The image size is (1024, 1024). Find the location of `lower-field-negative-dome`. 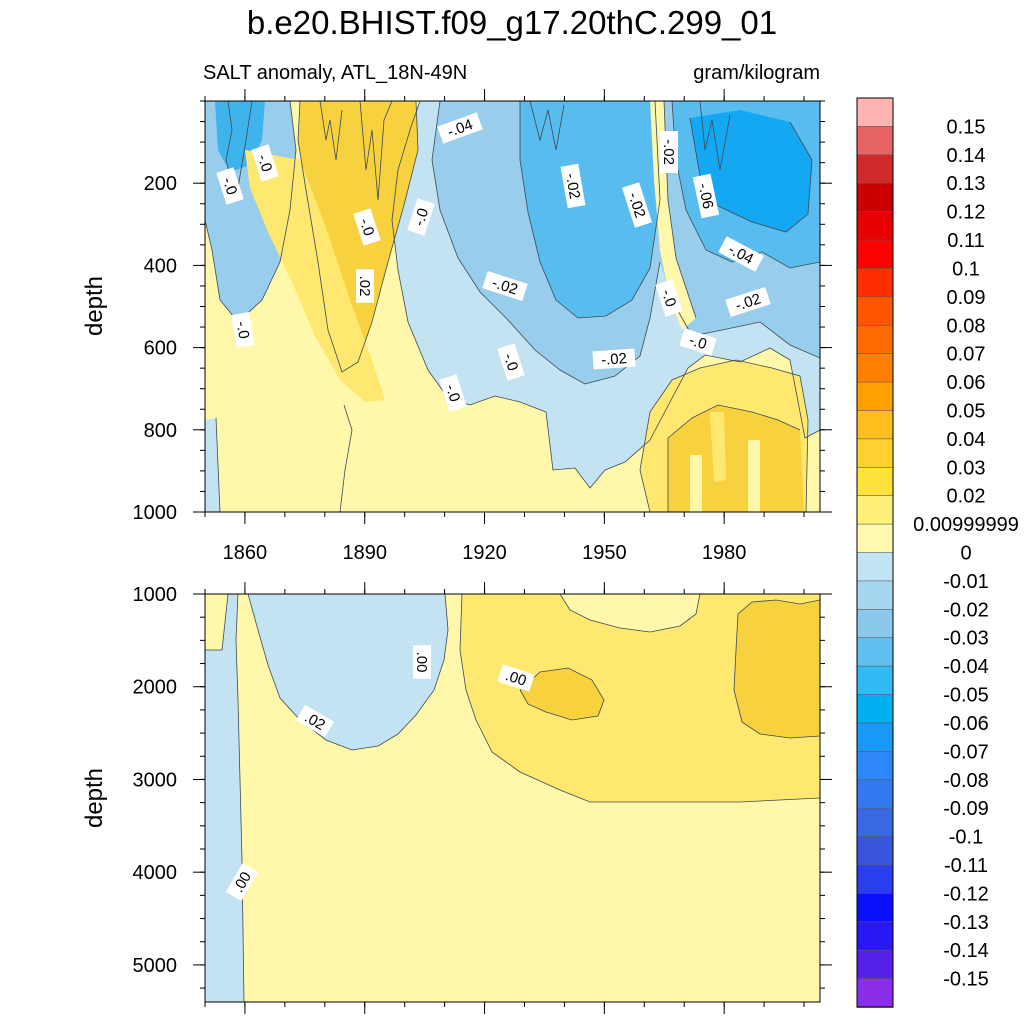

lower-field-negative-dome is located at coordinates (348, 672).